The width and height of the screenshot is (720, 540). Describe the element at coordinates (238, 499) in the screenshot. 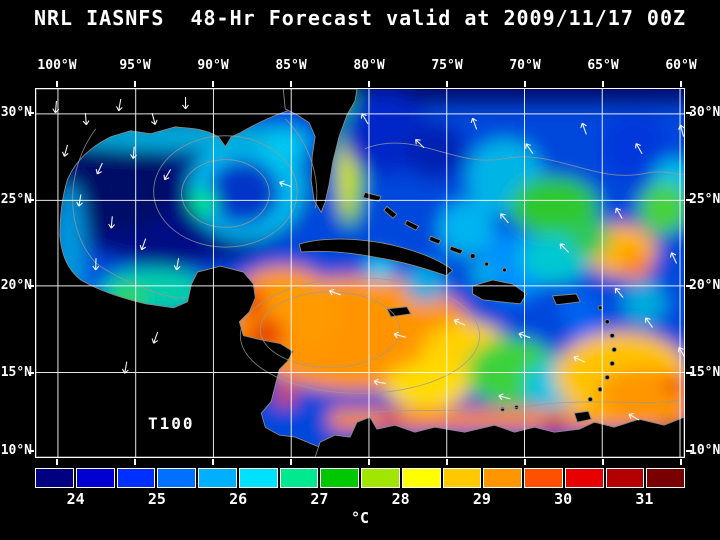

I see `colorbar-tick-label: 26` at that location.